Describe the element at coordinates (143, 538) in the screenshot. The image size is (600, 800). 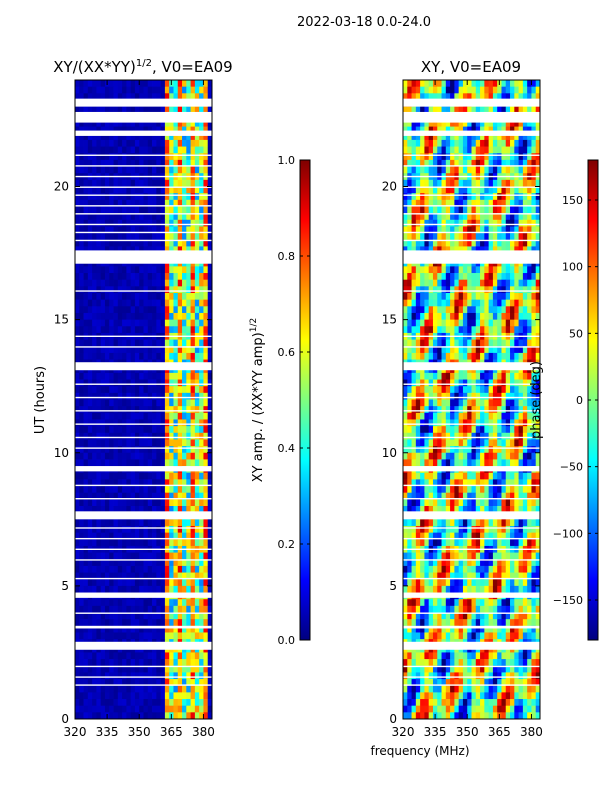
I see `data-gap-line` at that location.